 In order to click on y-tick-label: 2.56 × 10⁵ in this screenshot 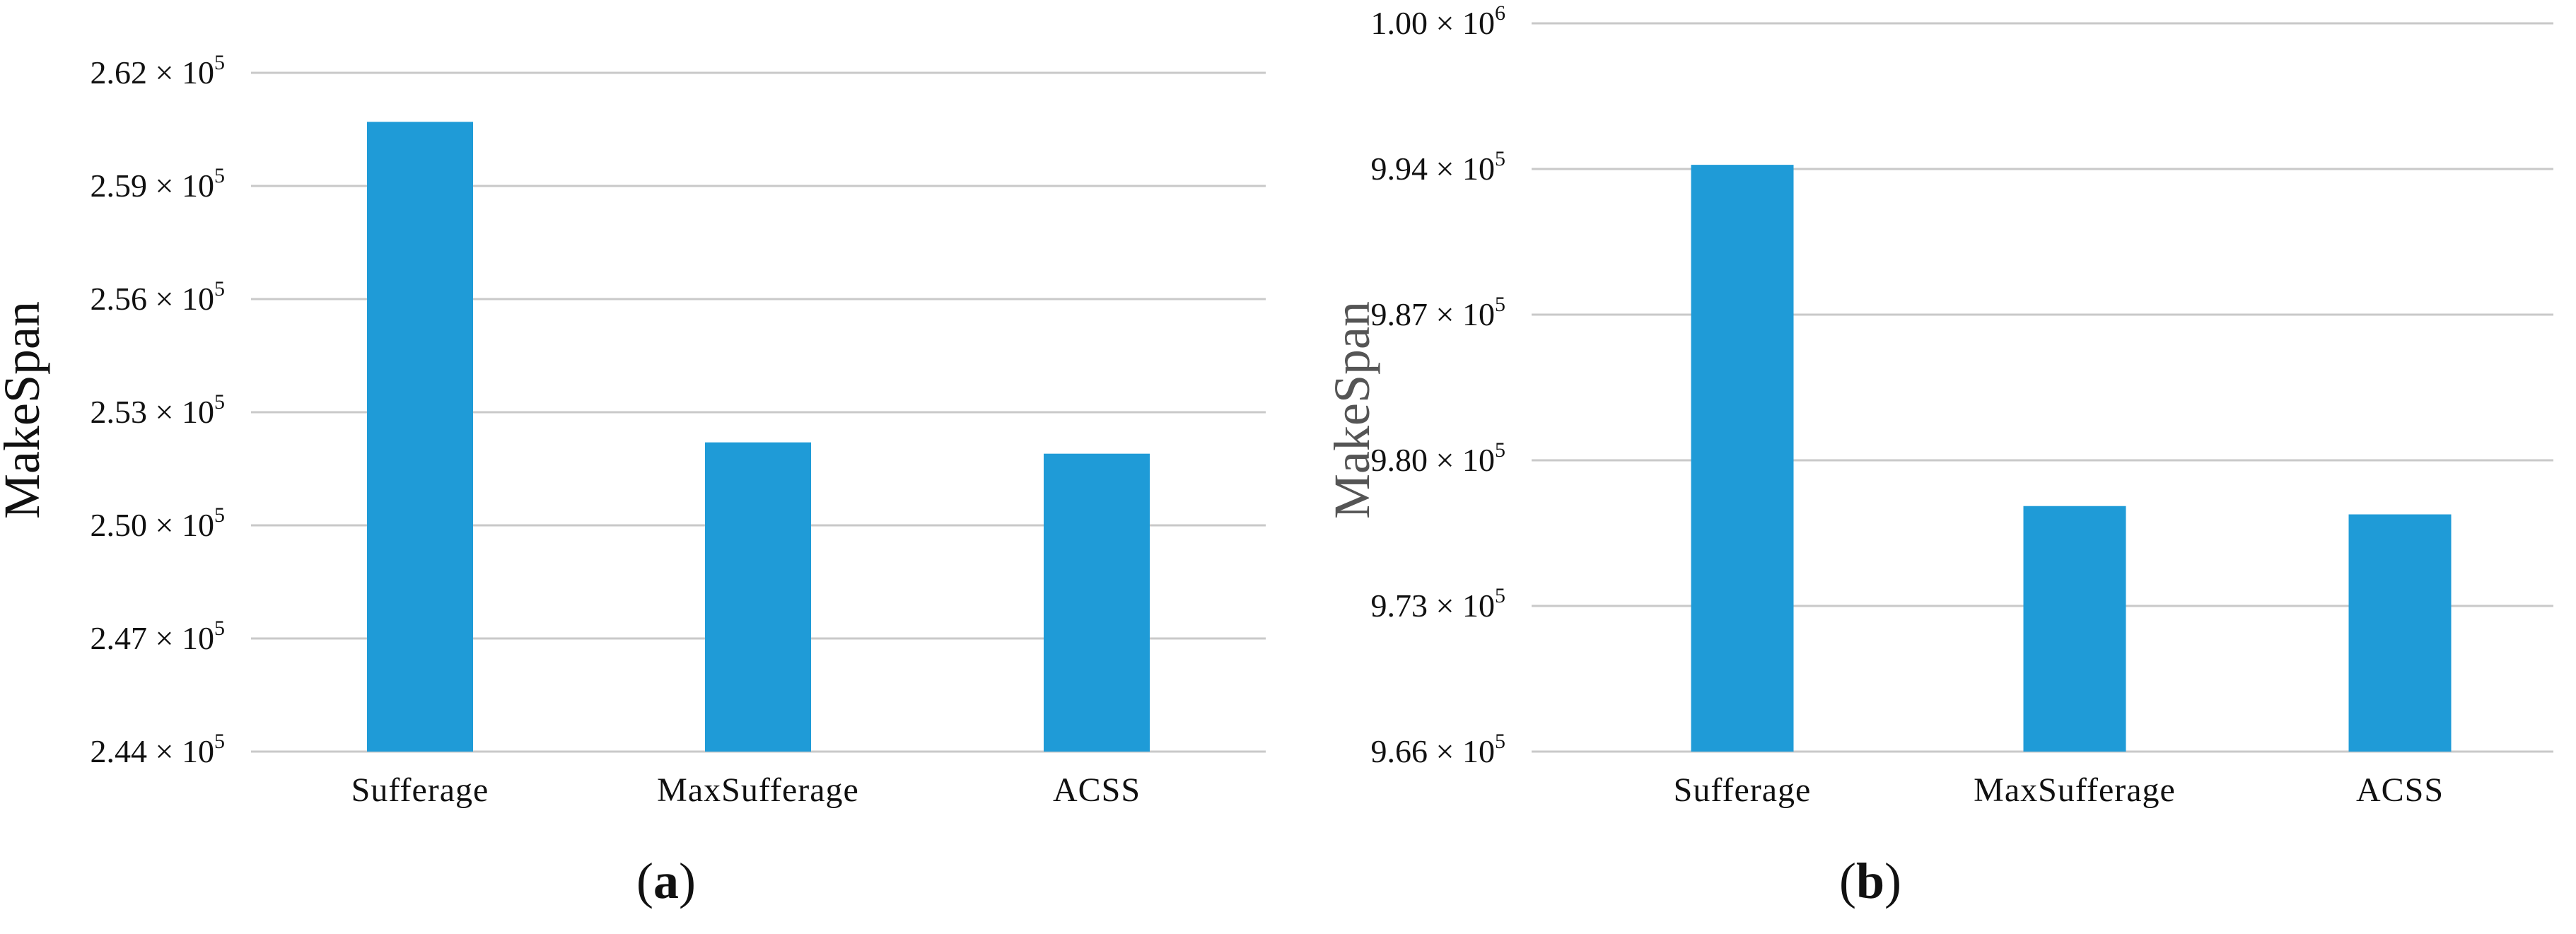, I will do `click(158, 297)`.